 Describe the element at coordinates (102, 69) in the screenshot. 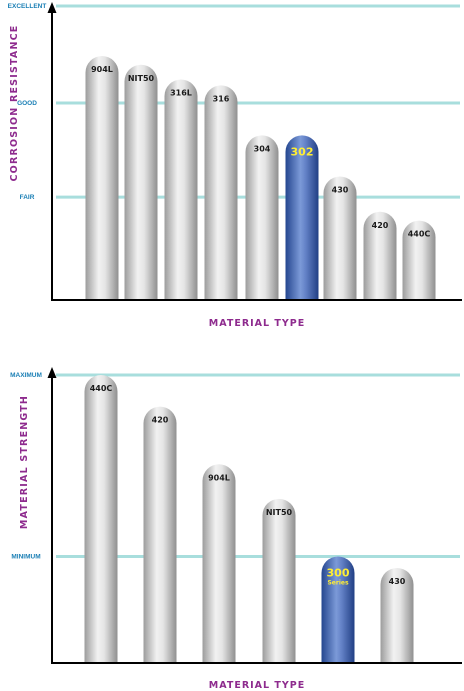

I see `corrosion-bar-label-904l: 904L` at that location.